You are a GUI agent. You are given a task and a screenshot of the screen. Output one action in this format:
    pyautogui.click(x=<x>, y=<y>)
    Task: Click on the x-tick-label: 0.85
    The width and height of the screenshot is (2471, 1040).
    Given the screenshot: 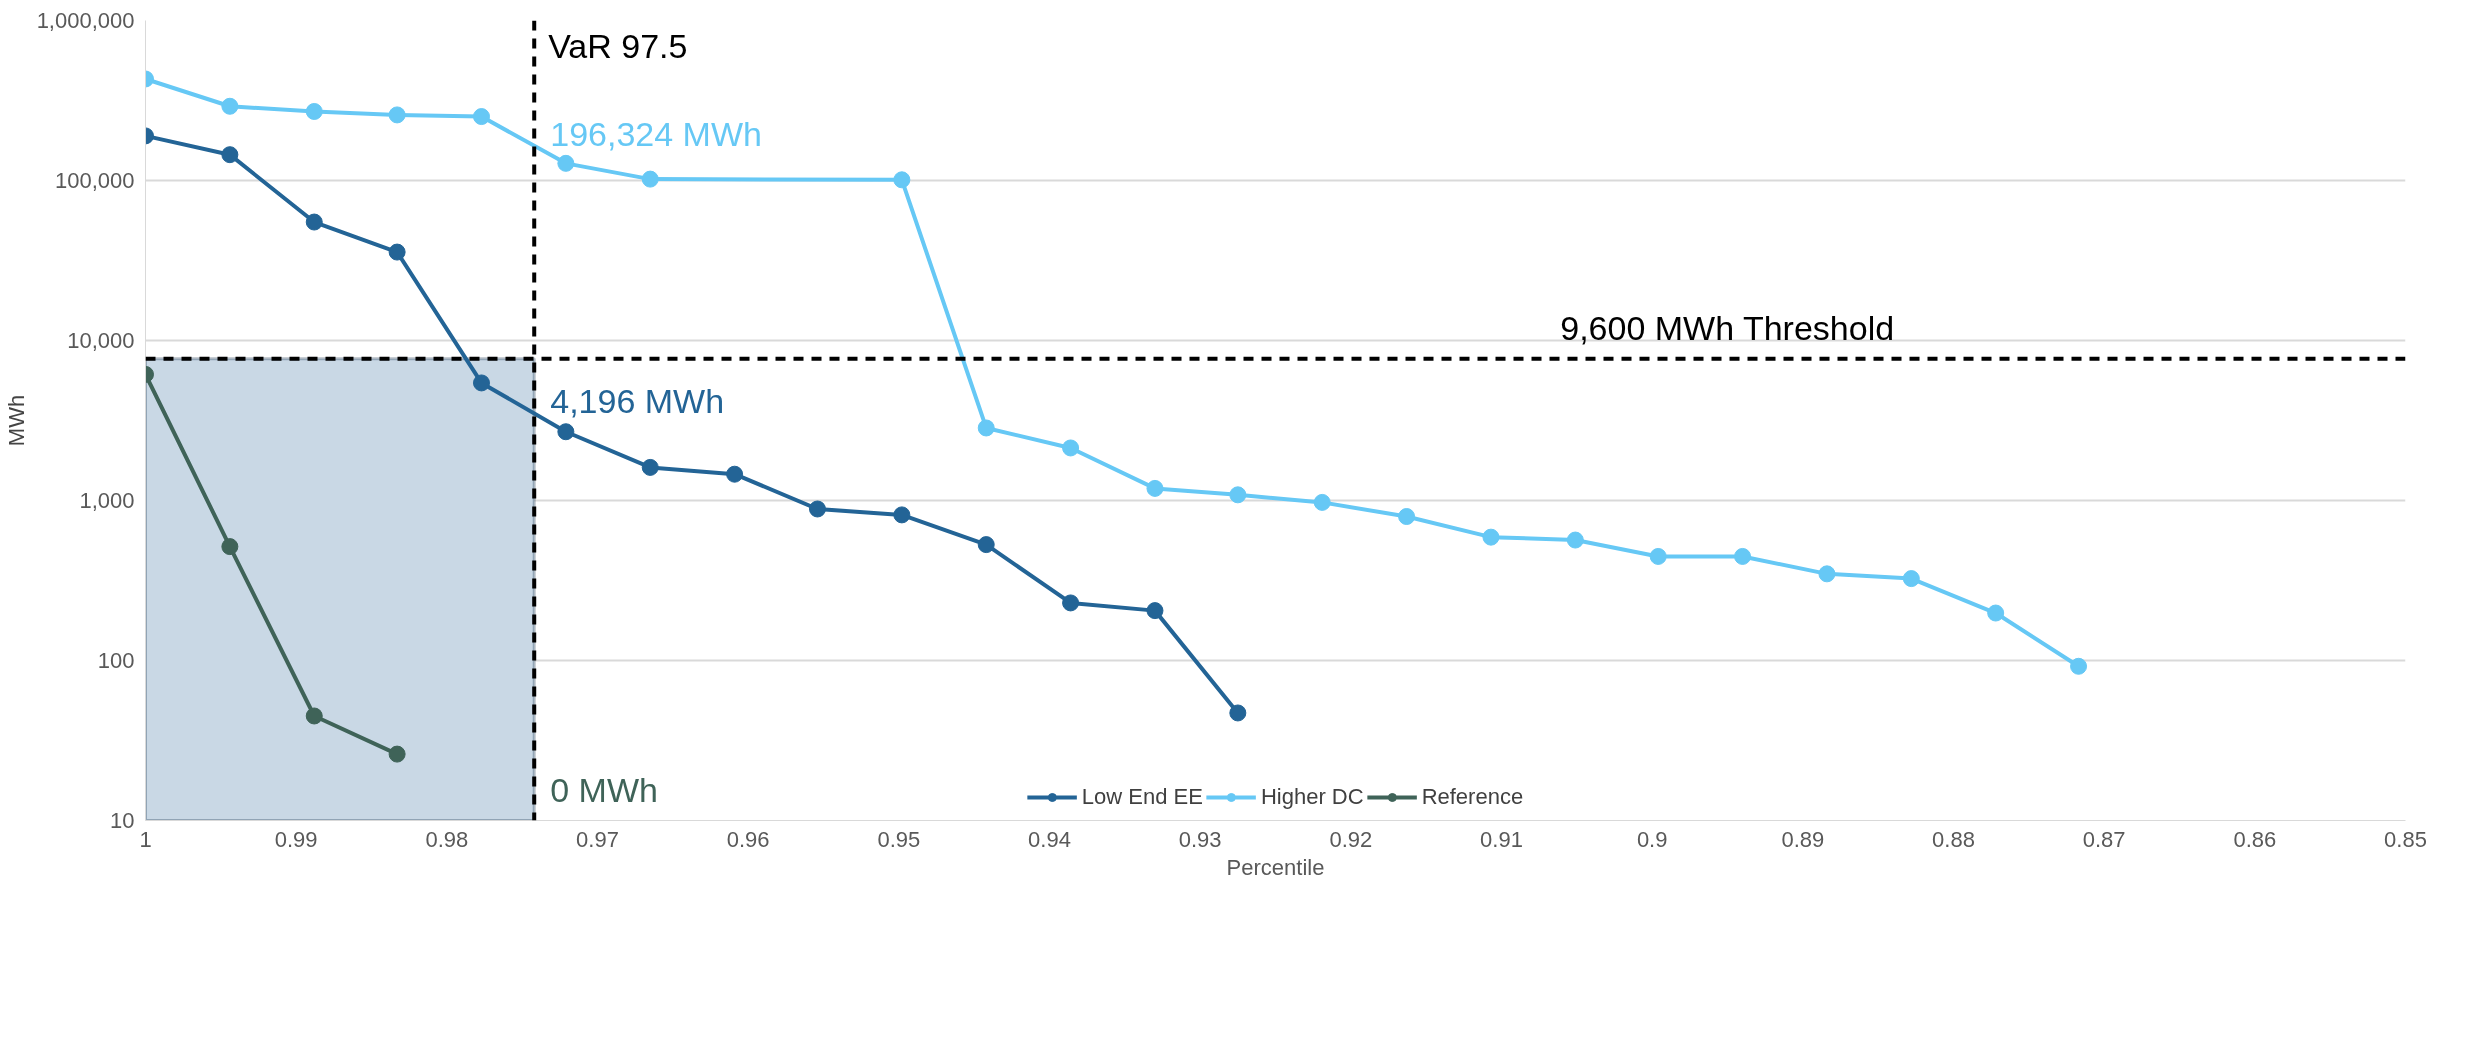 What is the action you would take?
    pyautogui.click(x=2405, y=839)
    